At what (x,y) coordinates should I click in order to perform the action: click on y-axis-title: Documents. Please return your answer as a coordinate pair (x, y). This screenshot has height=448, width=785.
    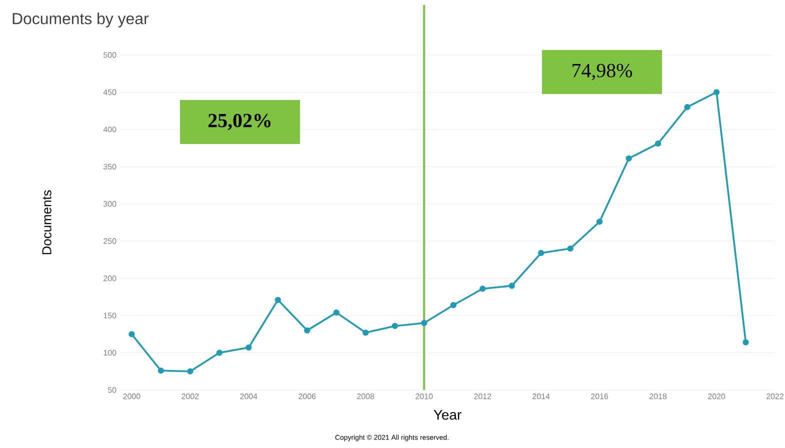
    Looking at the image, I should click on (47, 222).